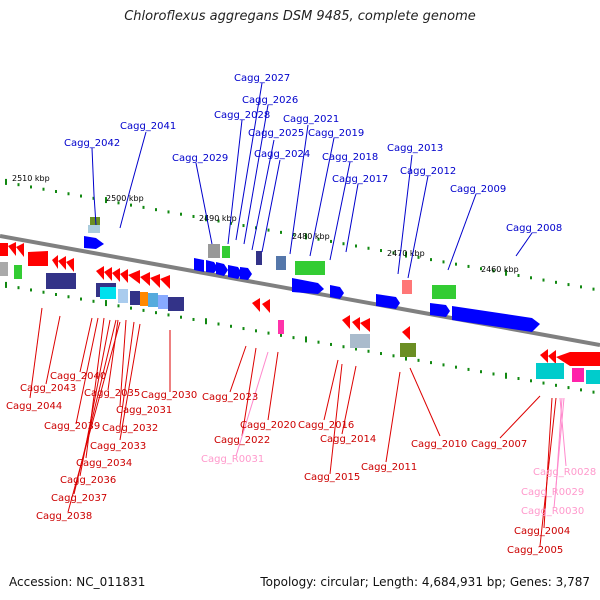 Image resolution: width=600 pixels, height=600 pixels. I want to click on scale-label: 2490 kbp, so click(218, 218).